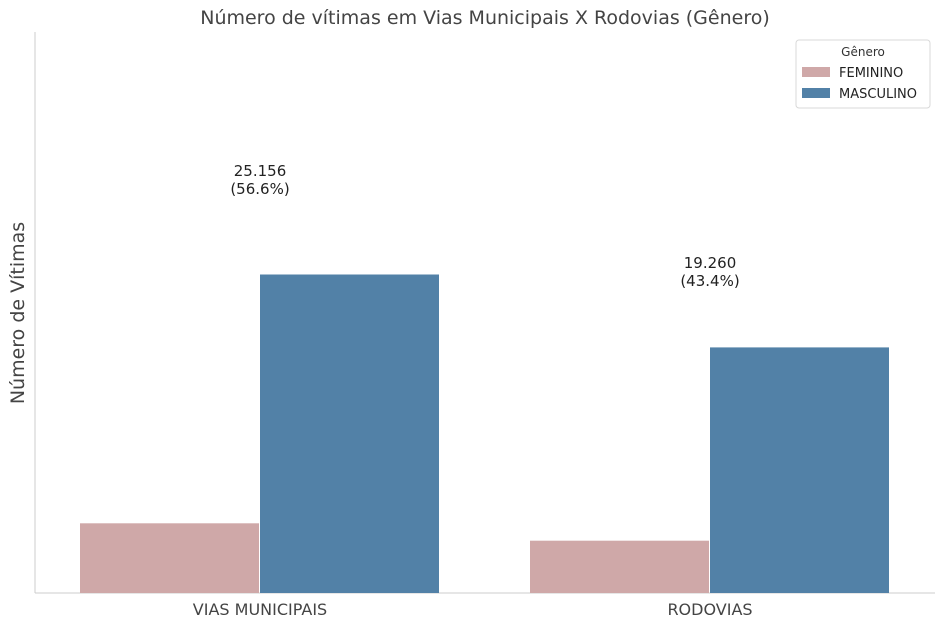  Describe the element at coordinates (863, 52) in the screenshot. I see `legend-title: Gênero` at that location.